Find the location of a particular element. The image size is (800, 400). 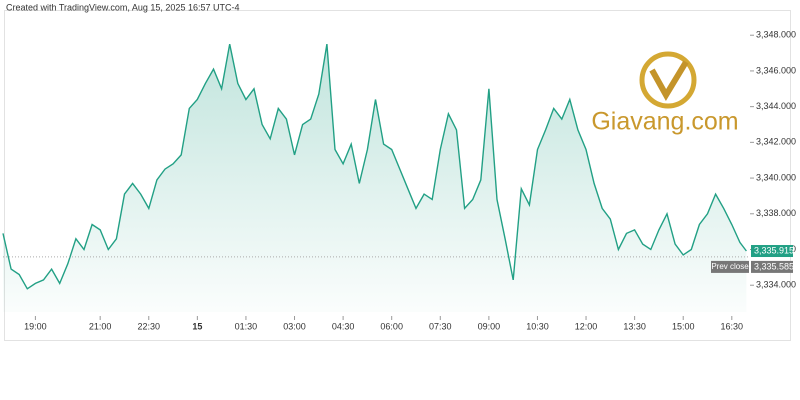

prev-close-tag is located at coordinates (730, 266).